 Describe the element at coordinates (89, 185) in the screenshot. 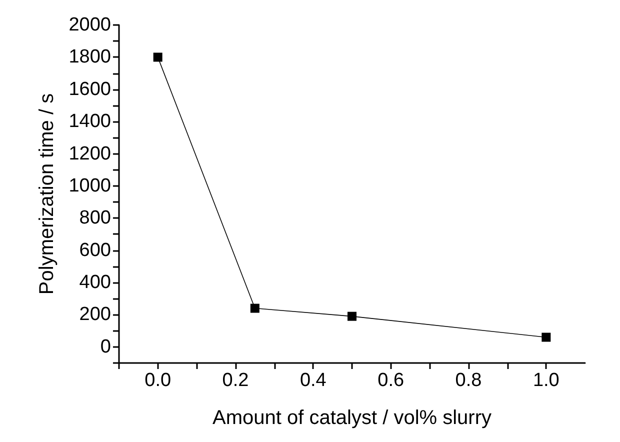

I see `y-tick-label: 1000` at that location.